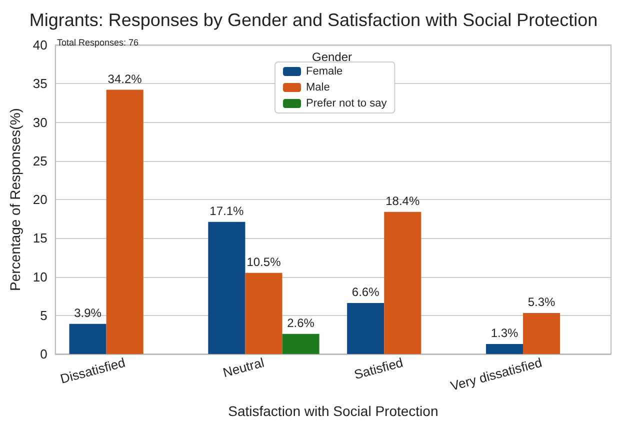  What do you see at coordinates (366, 292) in the screenshot?
I see `data-label: 6.6%` at bounding box center [366, 292].